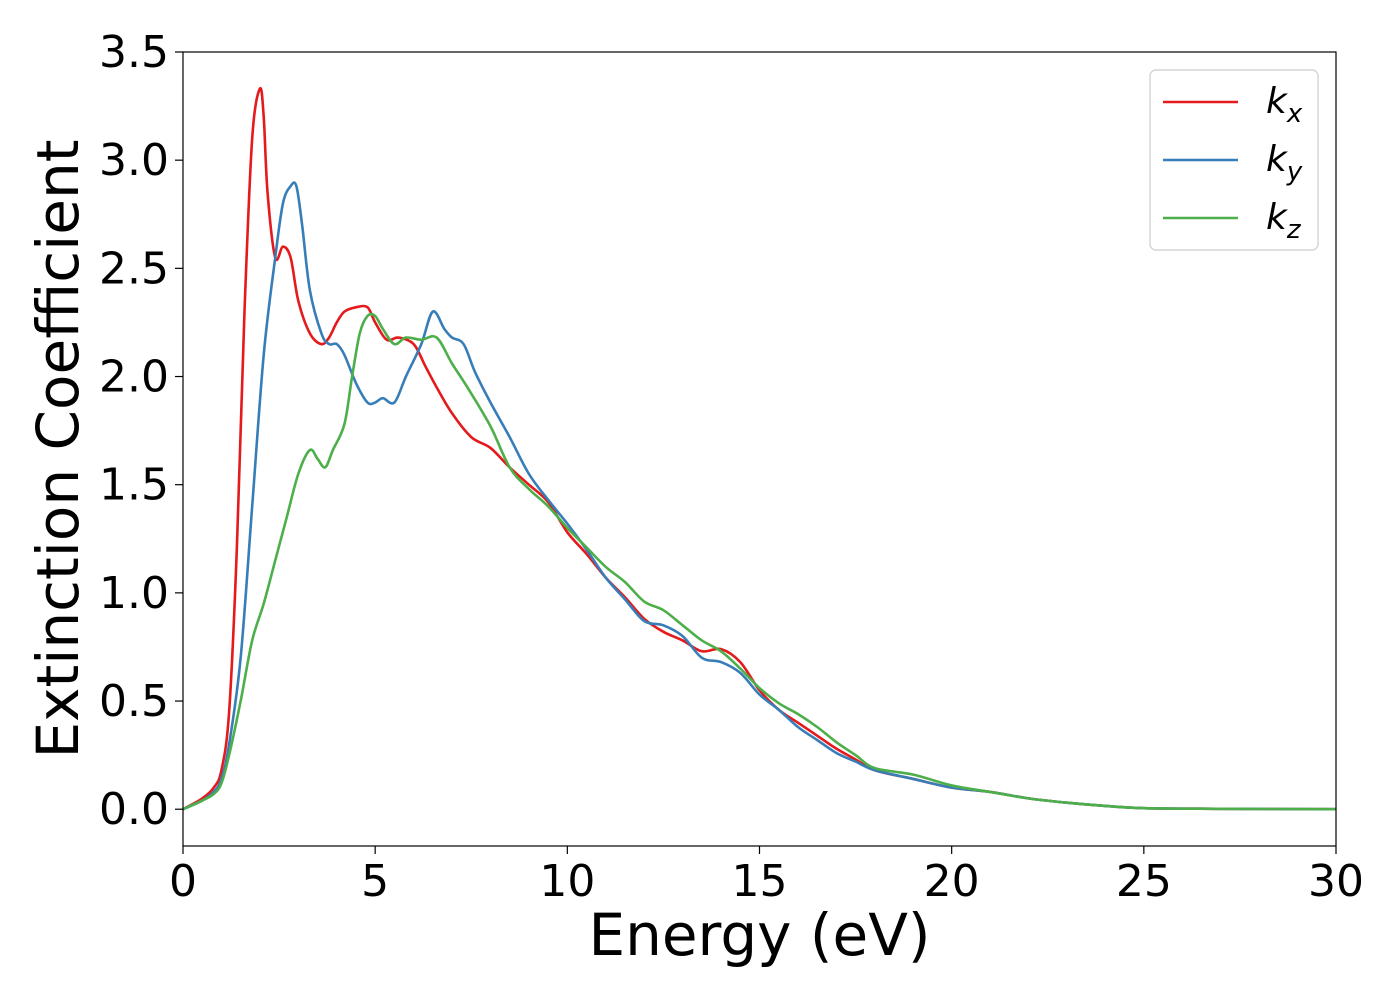 Image resolution: width=1400 pixels, height=1000 pixels. What do you see at coordinates (760, 881) in the screenshot?
I see `x-tick-label: 15` at bounding box center [760, 881].